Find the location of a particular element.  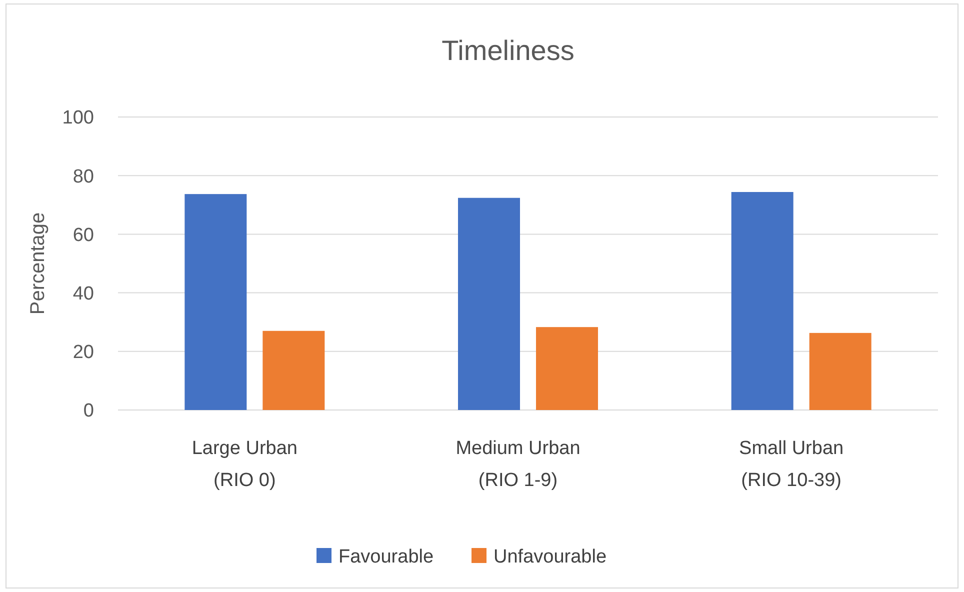

y-tick-label: 100 is located at coordinates (78, 118).